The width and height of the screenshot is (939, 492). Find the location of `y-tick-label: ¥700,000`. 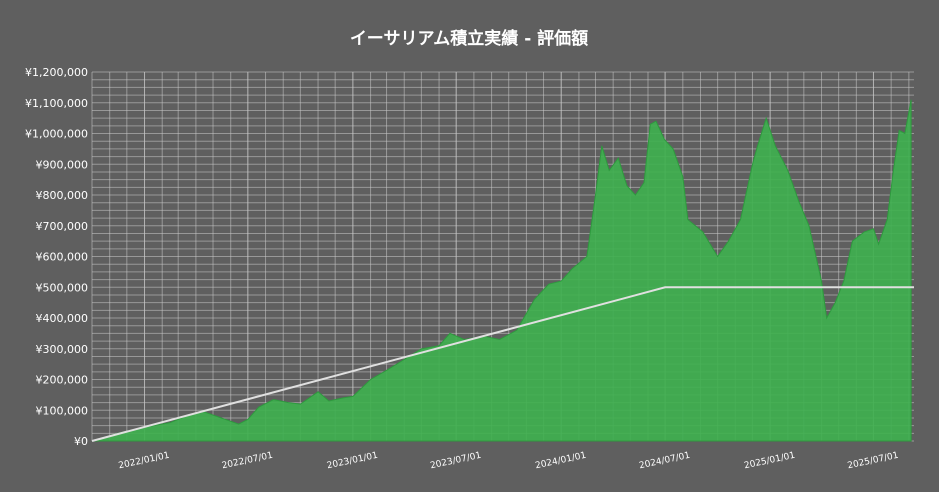

y-tick-label: ¥700,000 is located at coordinates (62, 226).